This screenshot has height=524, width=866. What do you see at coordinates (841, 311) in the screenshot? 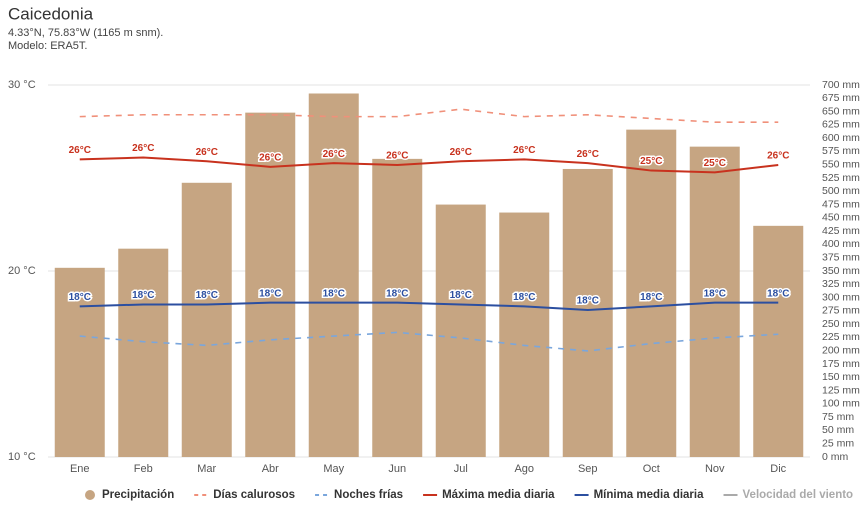
I see `y2-tick-label: 275 mm` at bounding box center [841, 311].